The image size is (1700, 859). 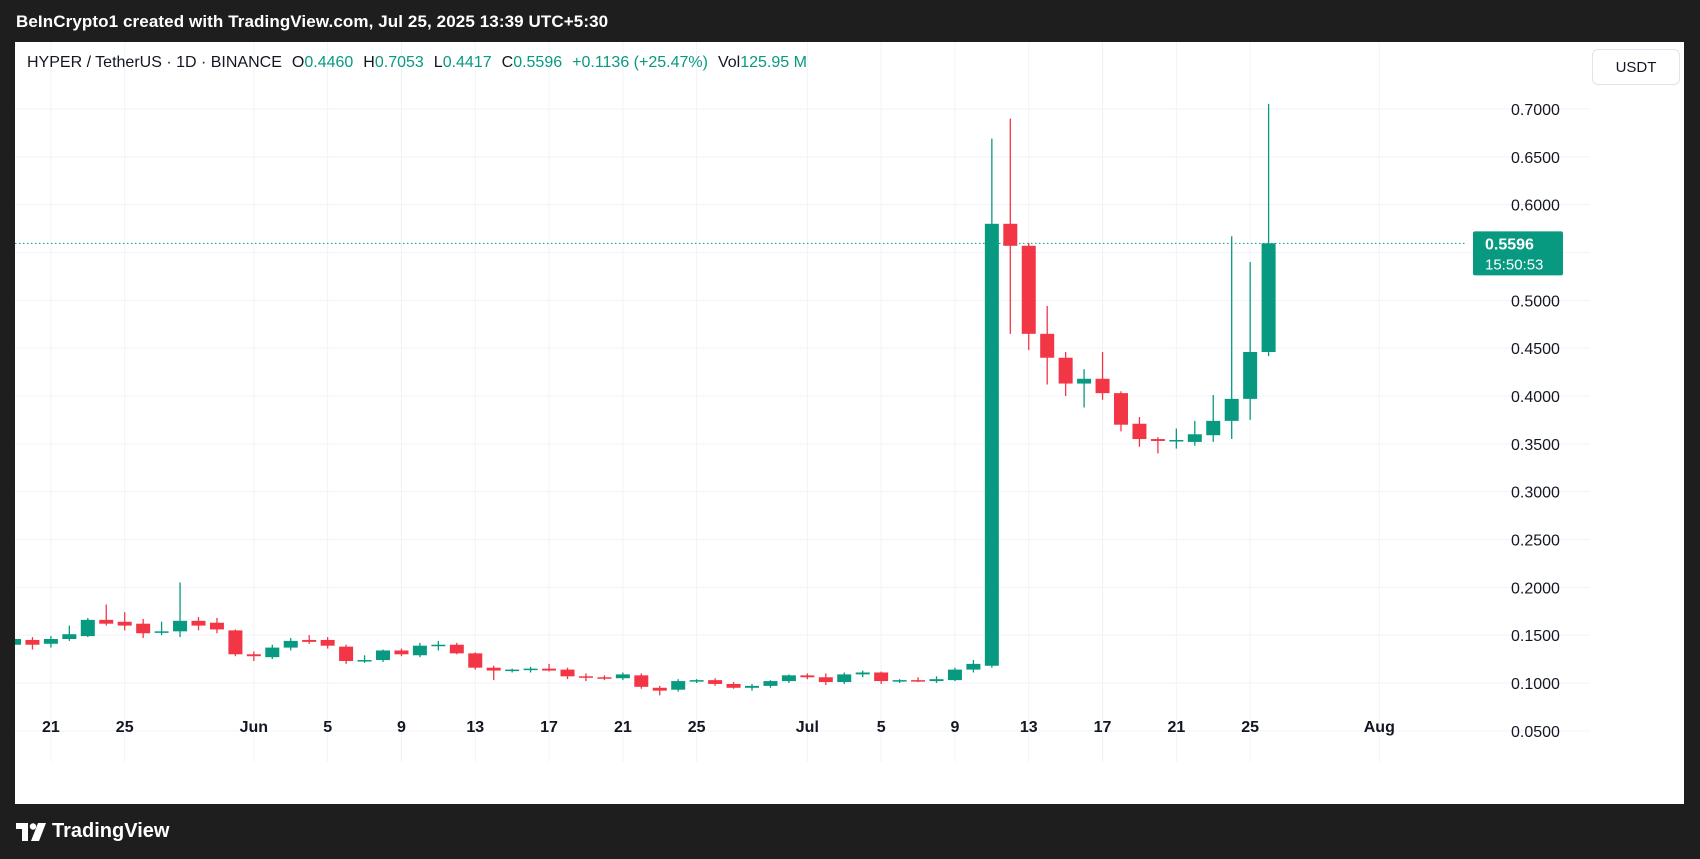 What do you see at coordinates (549, 727) in the screenshot?
I see `date-axis-label: 17` at bounding box center [549, 727].